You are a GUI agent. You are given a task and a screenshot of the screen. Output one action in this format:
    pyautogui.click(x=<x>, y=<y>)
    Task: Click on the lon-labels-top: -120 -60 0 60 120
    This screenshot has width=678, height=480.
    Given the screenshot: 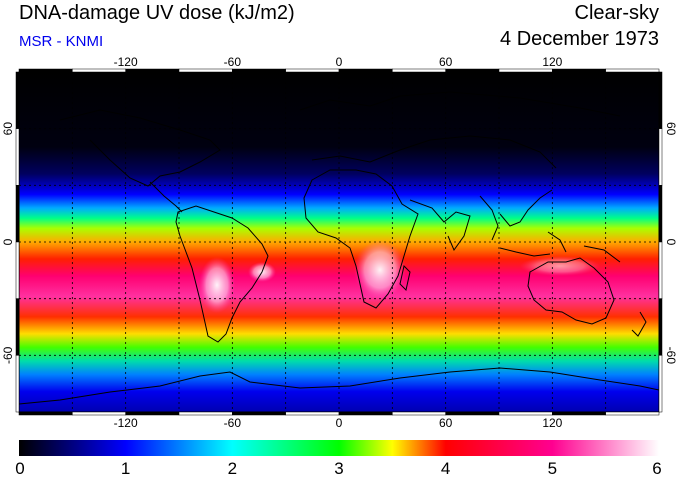 What is the action you would take?
    pyautogui.click(x=338, y=62)
    